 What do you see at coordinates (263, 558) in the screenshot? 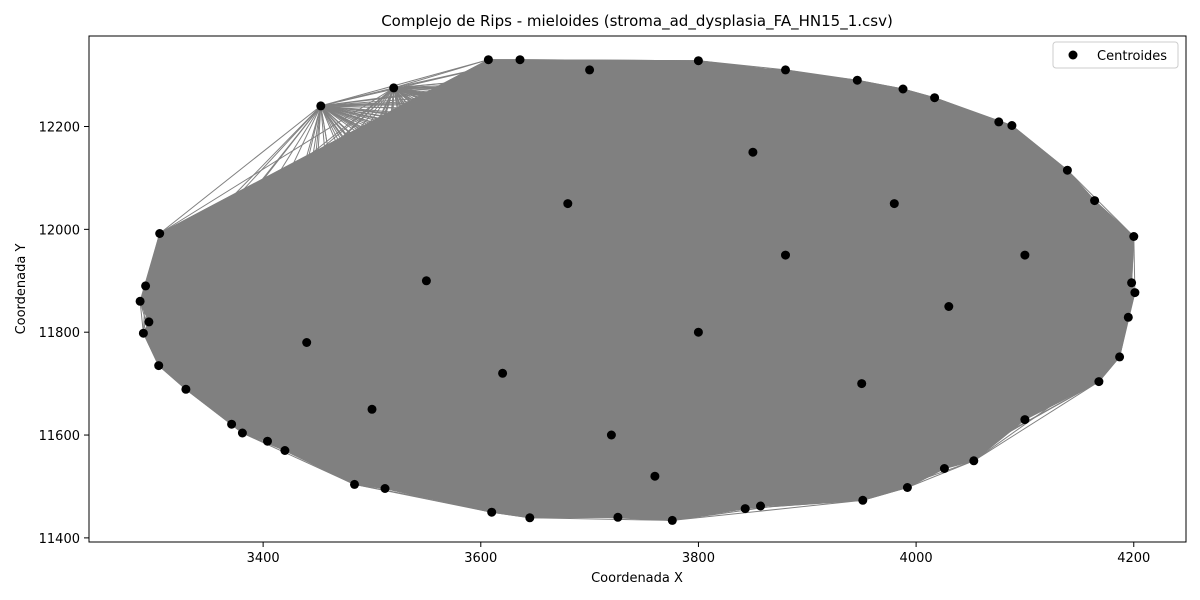
I see `x-tick-label: 3400` at bounding box center [263, 558].